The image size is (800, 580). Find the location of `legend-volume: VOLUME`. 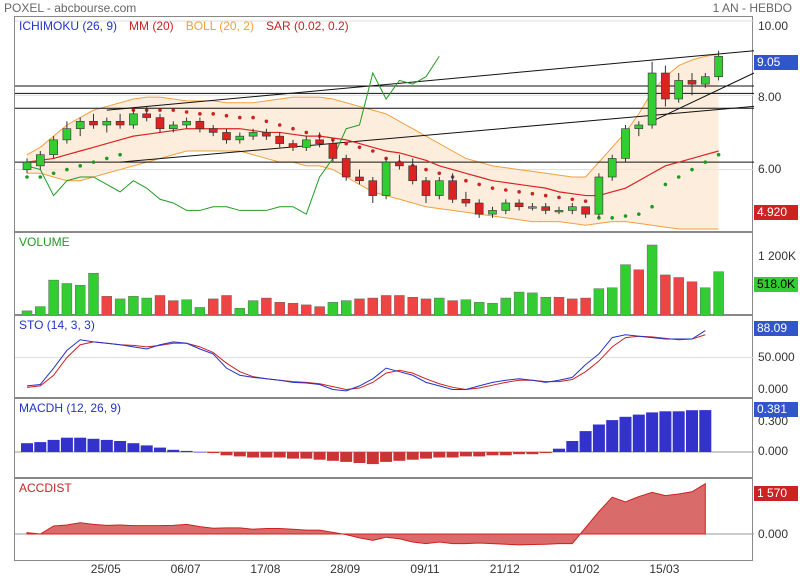

legend-volume: VOLUME is located at coordinates (44, 242).